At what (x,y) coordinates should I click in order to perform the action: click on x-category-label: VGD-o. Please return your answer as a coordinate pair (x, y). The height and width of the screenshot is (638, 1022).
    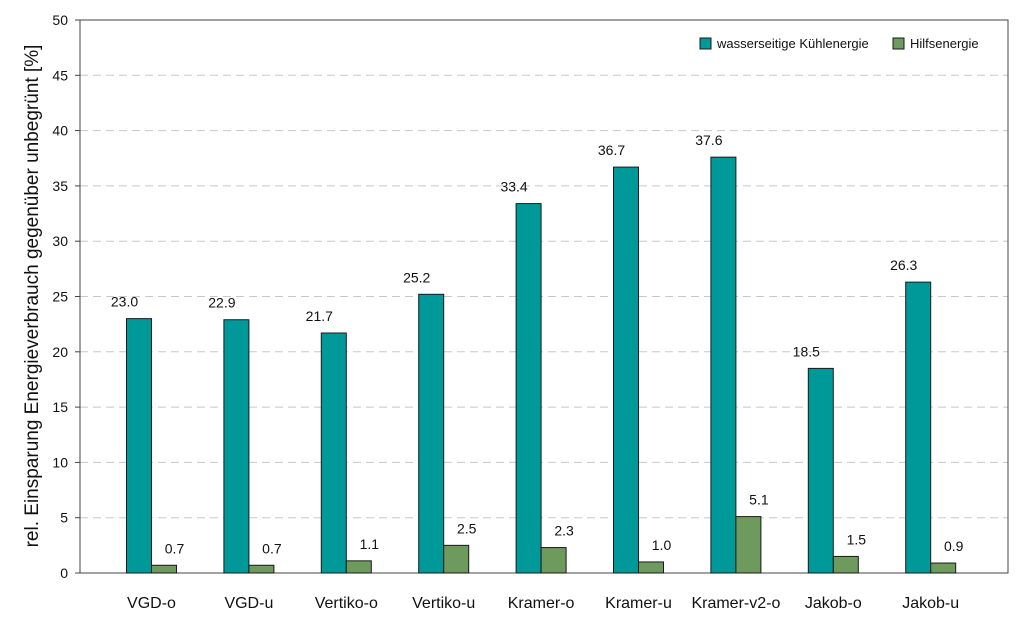
    Looking at the image, I should click on (151, 603).